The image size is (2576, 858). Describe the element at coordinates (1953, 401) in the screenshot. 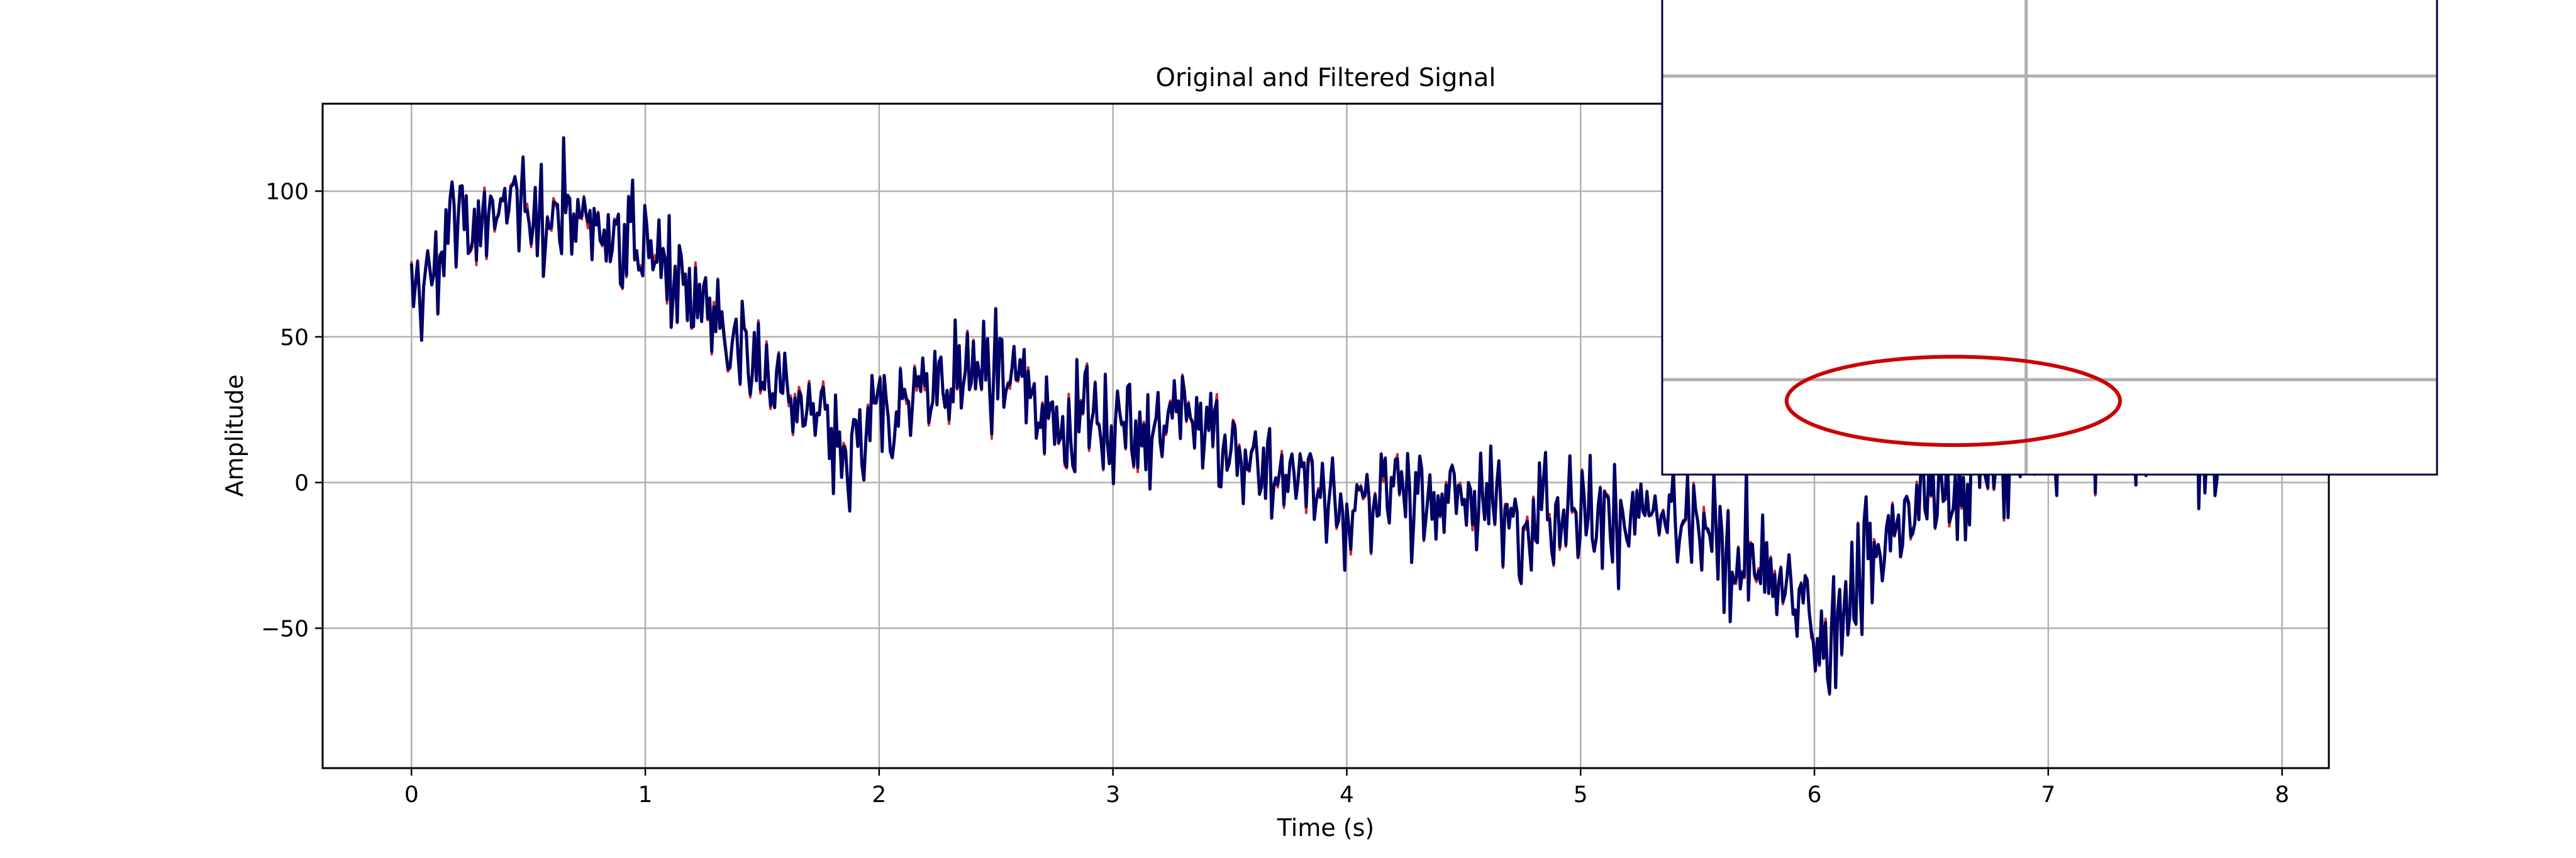

I see `highlight-ellipse` at that location.